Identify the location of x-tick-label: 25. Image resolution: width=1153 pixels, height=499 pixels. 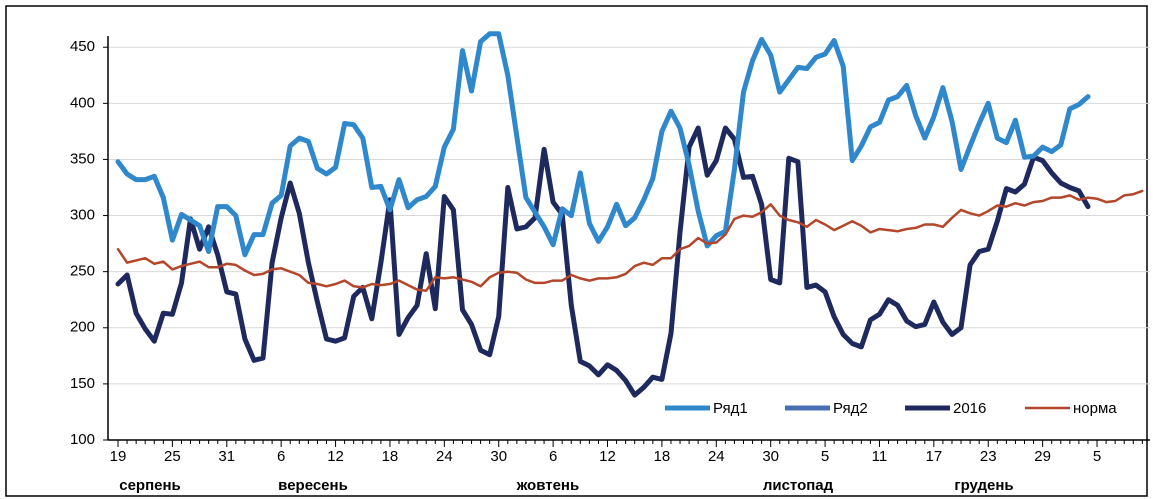
(172, 456).